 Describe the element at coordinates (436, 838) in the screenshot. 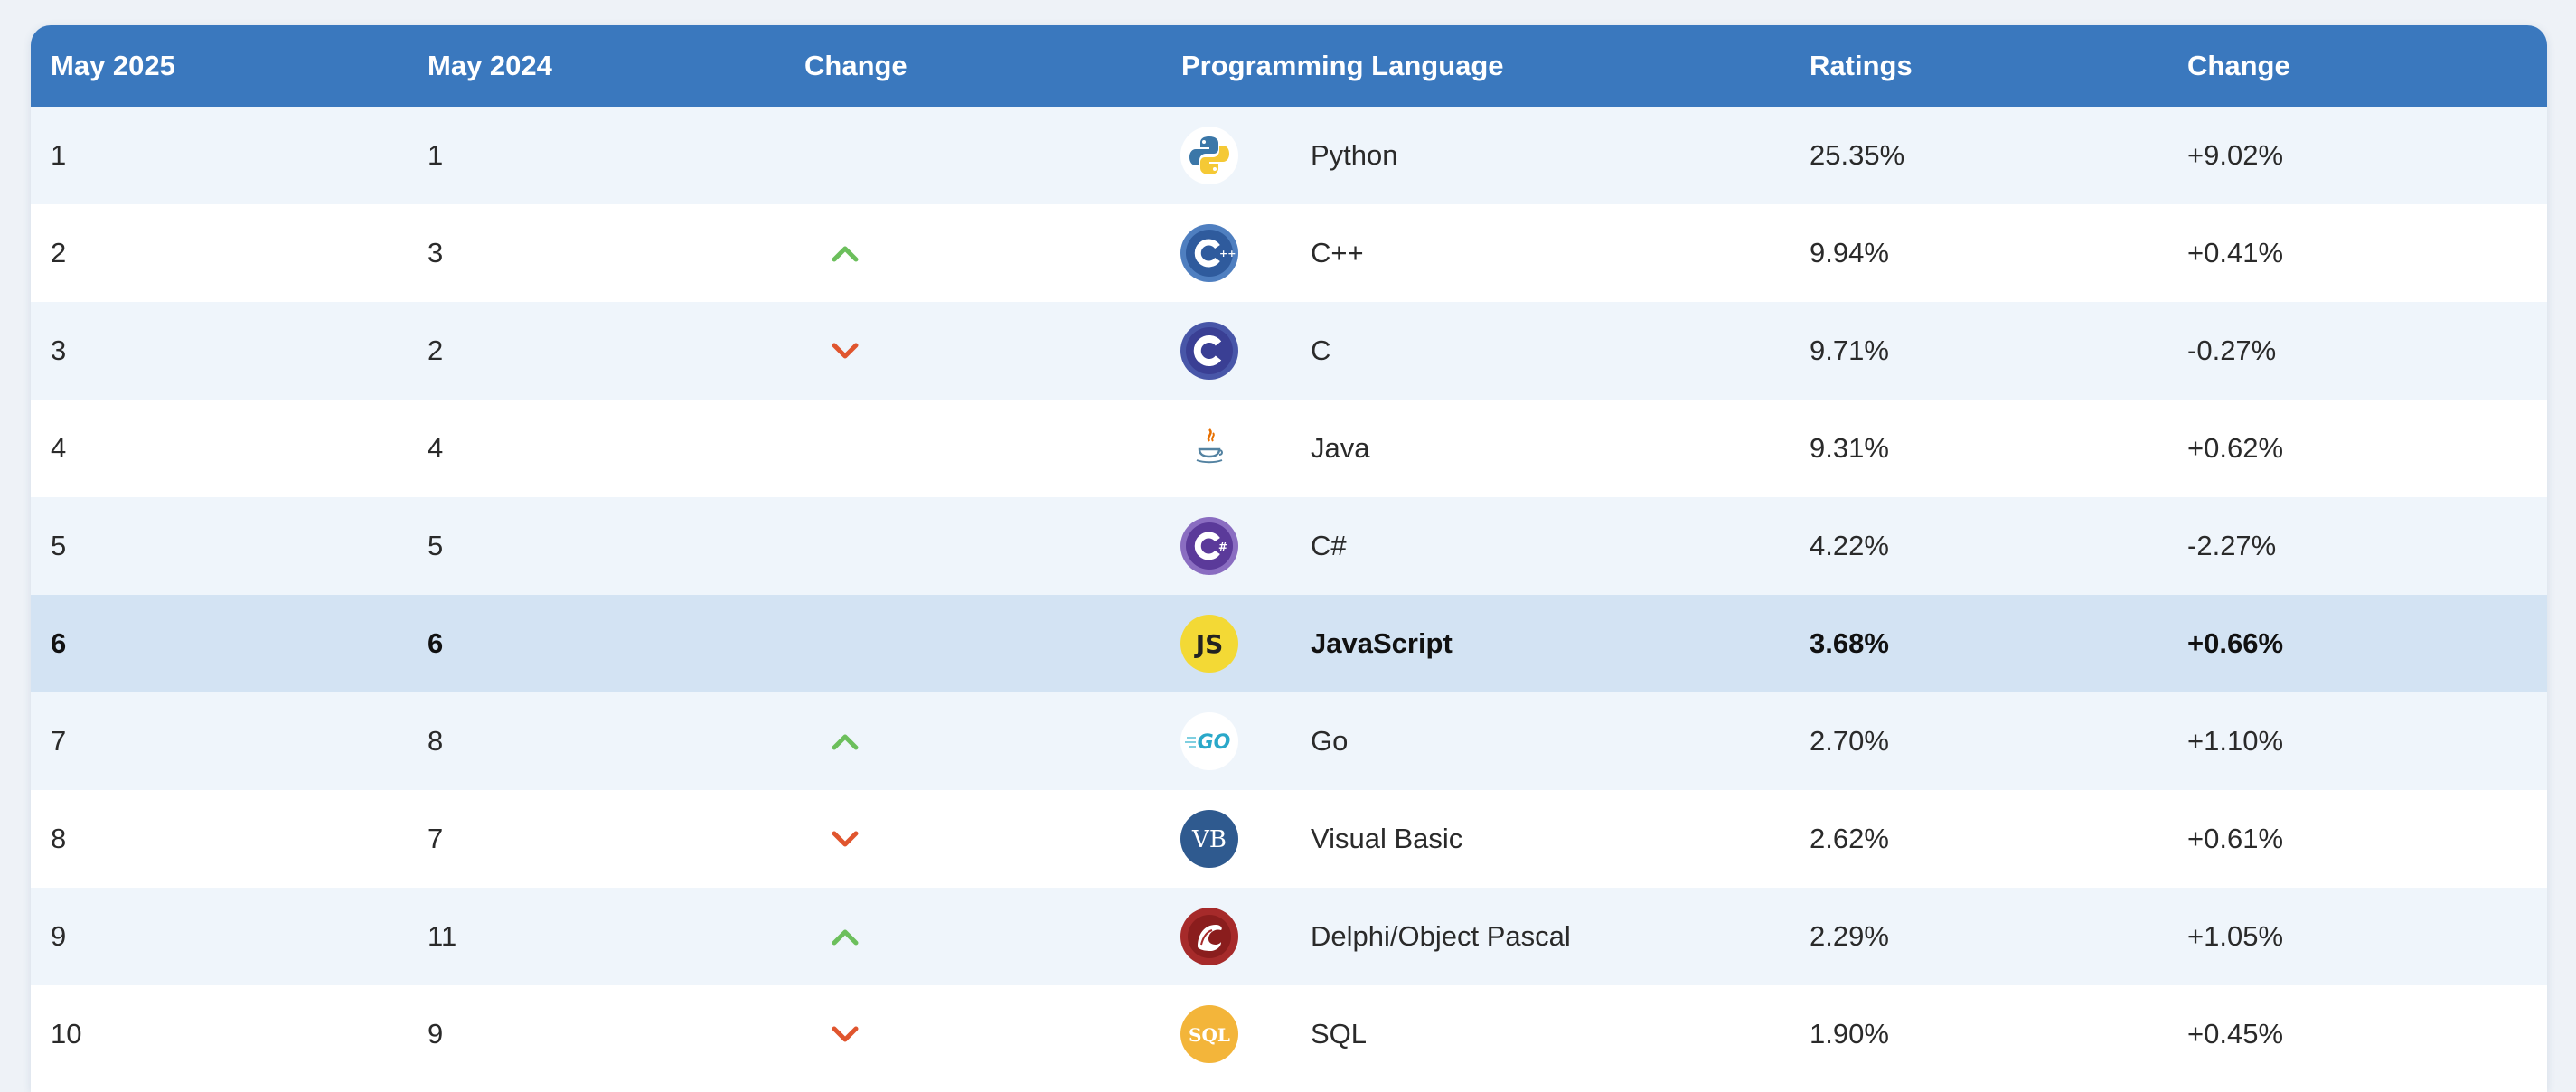

I see `rank-2024: 7` at that location.